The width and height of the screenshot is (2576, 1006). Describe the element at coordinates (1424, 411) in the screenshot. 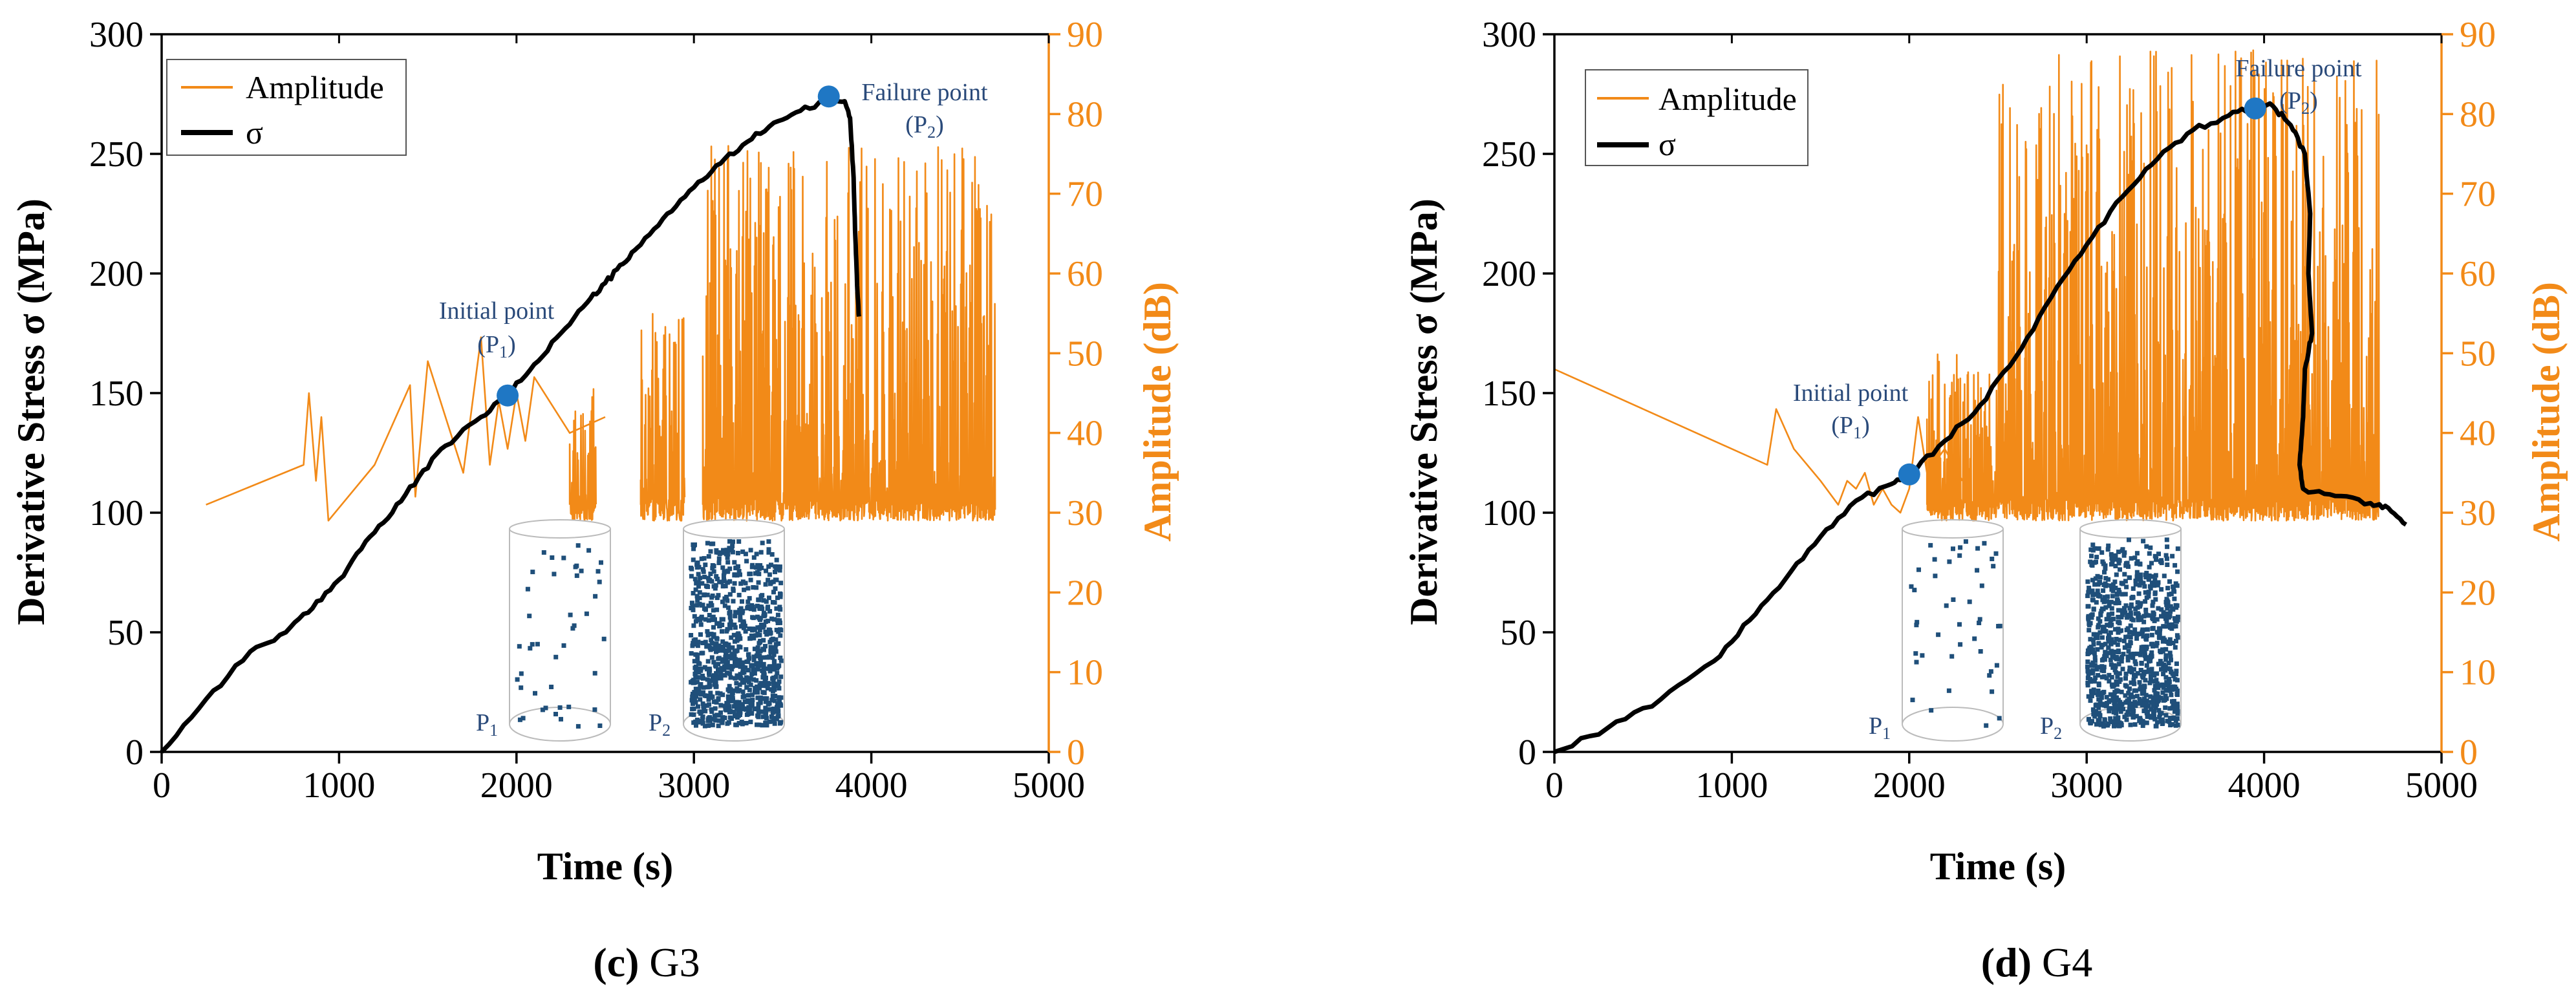

I see `y-axis-label-left: Derivative Stress σ (MPa)` at that location.